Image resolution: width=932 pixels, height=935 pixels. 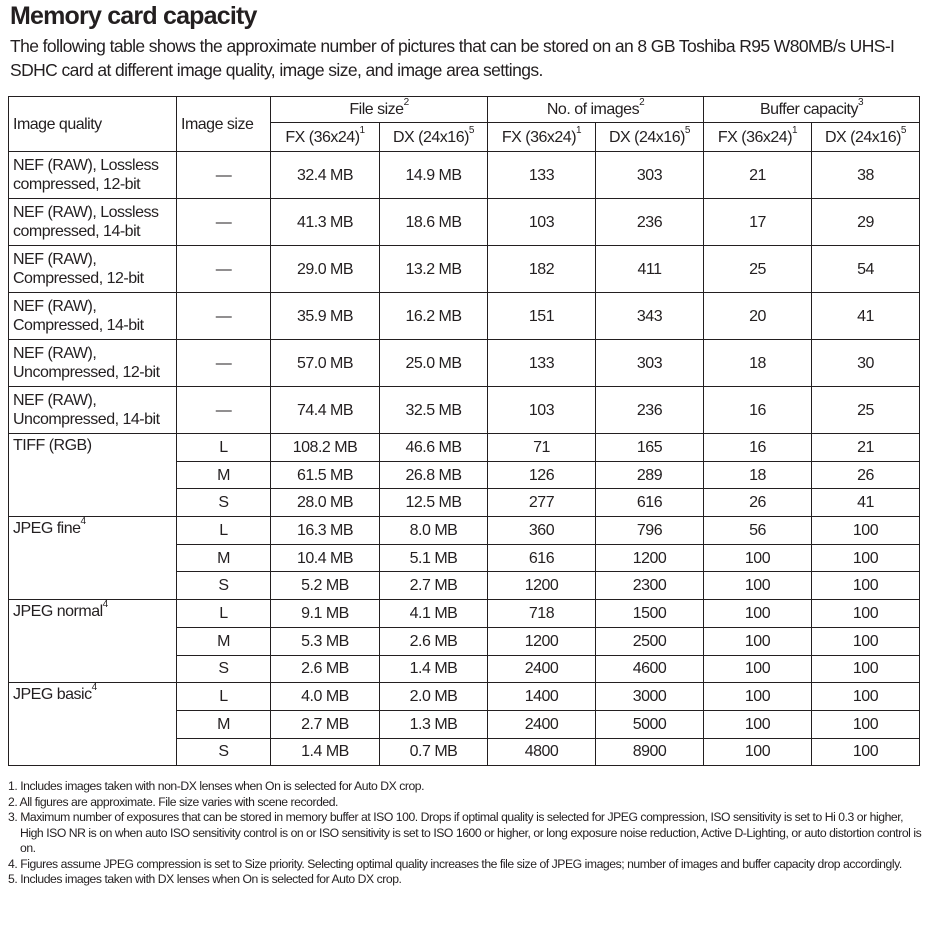 I want to click on header-image-quality: Image quality, so click(x=92, y=124).